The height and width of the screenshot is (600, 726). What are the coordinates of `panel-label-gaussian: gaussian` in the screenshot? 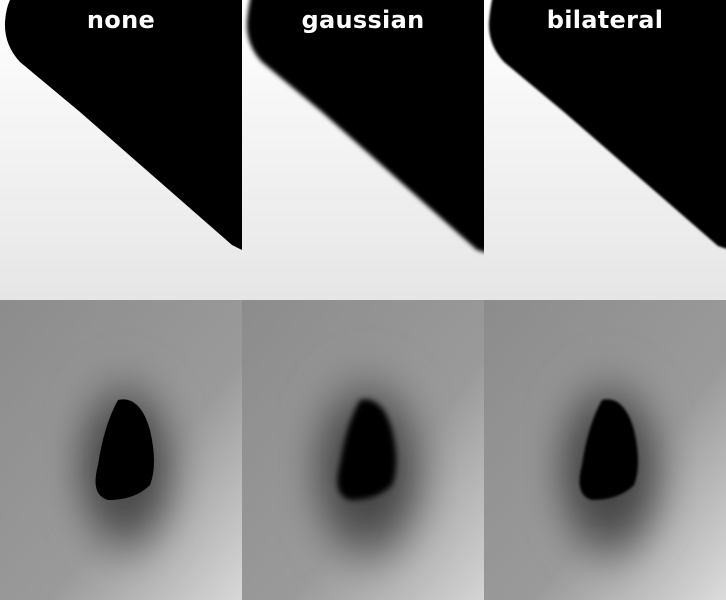 It's located at (363, 20).